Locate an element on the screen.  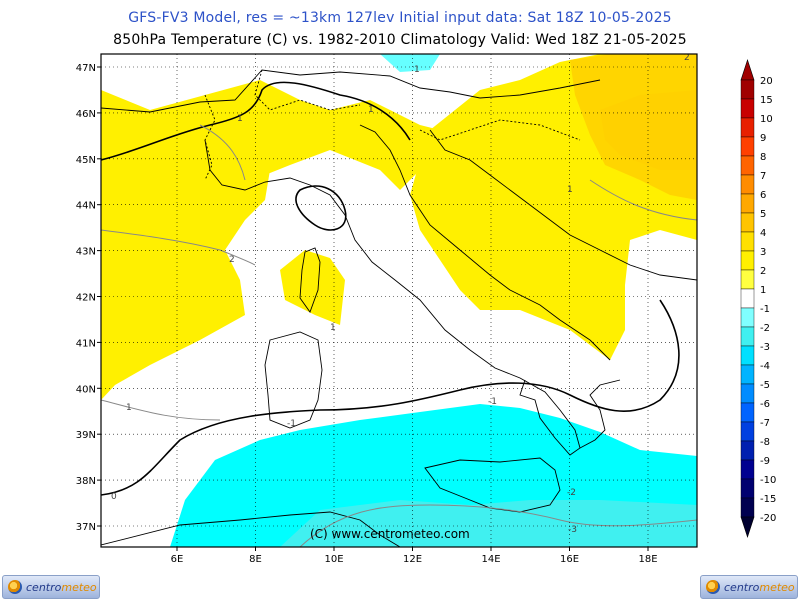
warm-area-west is located at coordinates (185, 227).